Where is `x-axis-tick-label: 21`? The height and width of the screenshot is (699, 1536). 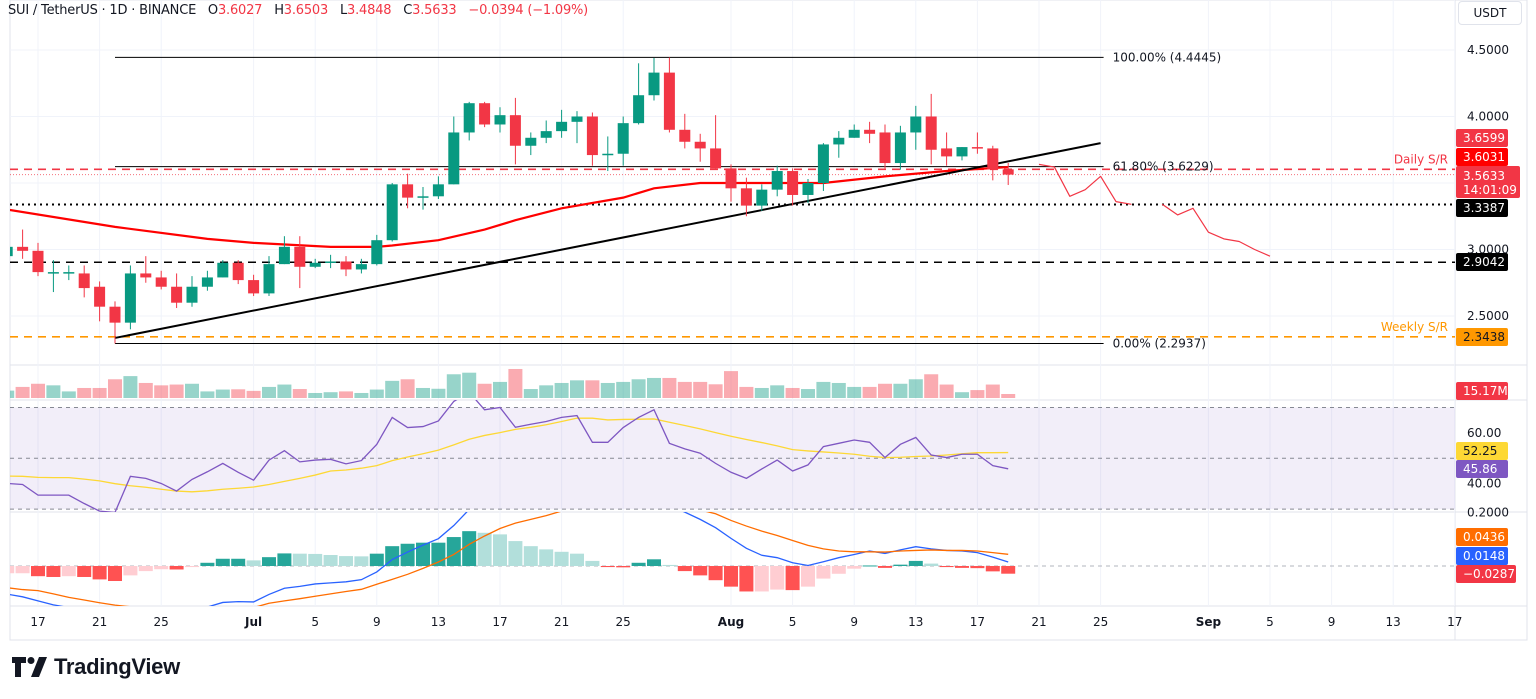 x-axis-tick-label: 21 is located at coordinates (1038, 622).